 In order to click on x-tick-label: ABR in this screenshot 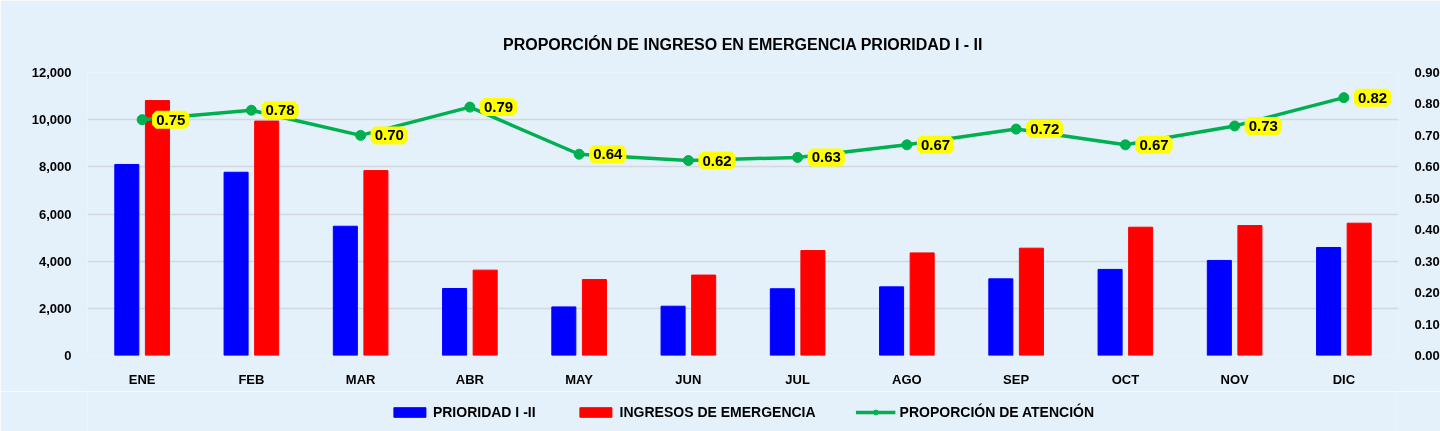, I will do `click(470, 379)`.